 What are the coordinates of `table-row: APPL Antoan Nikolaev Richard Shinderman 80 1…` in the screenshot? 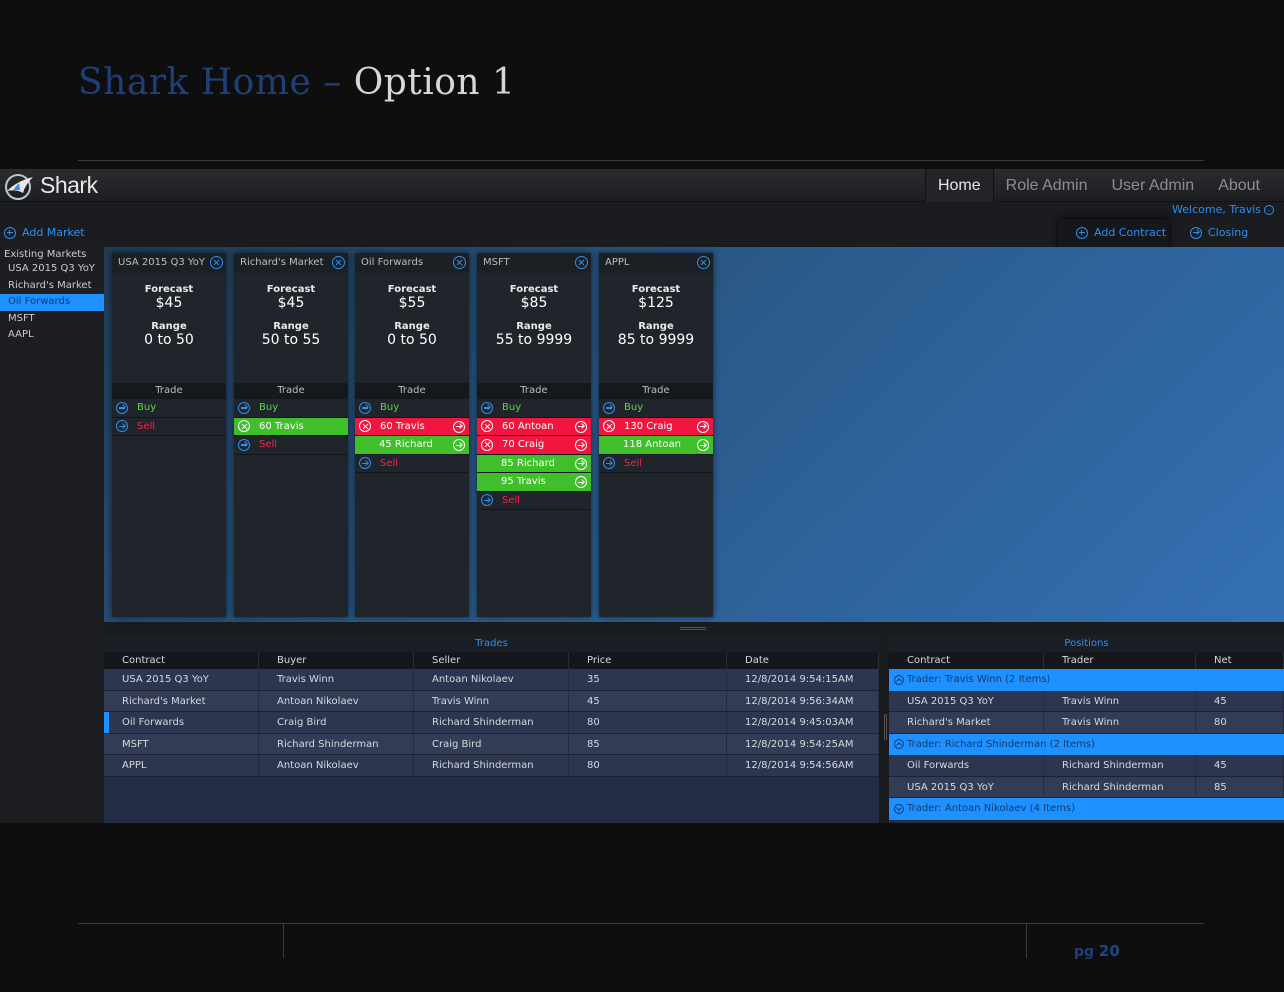 It's located at (491, 766).